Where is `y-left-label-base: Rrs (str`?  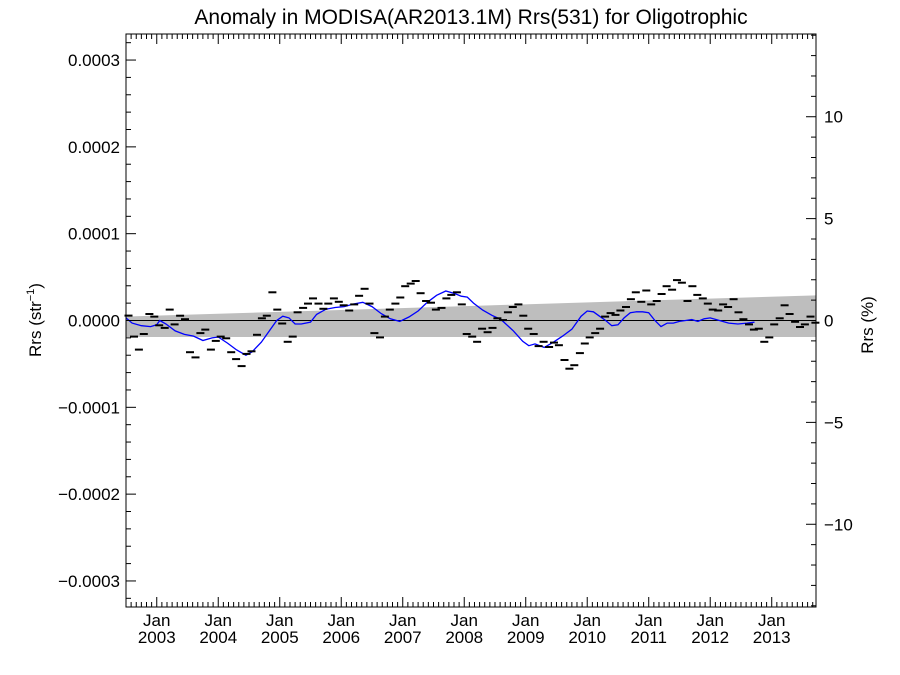
y-left-label-base: Rrs (str is located at coordinates (35, 329).